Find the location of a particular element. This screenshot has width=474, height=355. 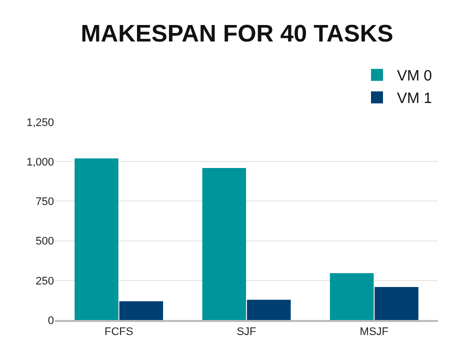

chart-title: MAKESPAN FOR 40 TASKS is located at coordinates (237, 34).